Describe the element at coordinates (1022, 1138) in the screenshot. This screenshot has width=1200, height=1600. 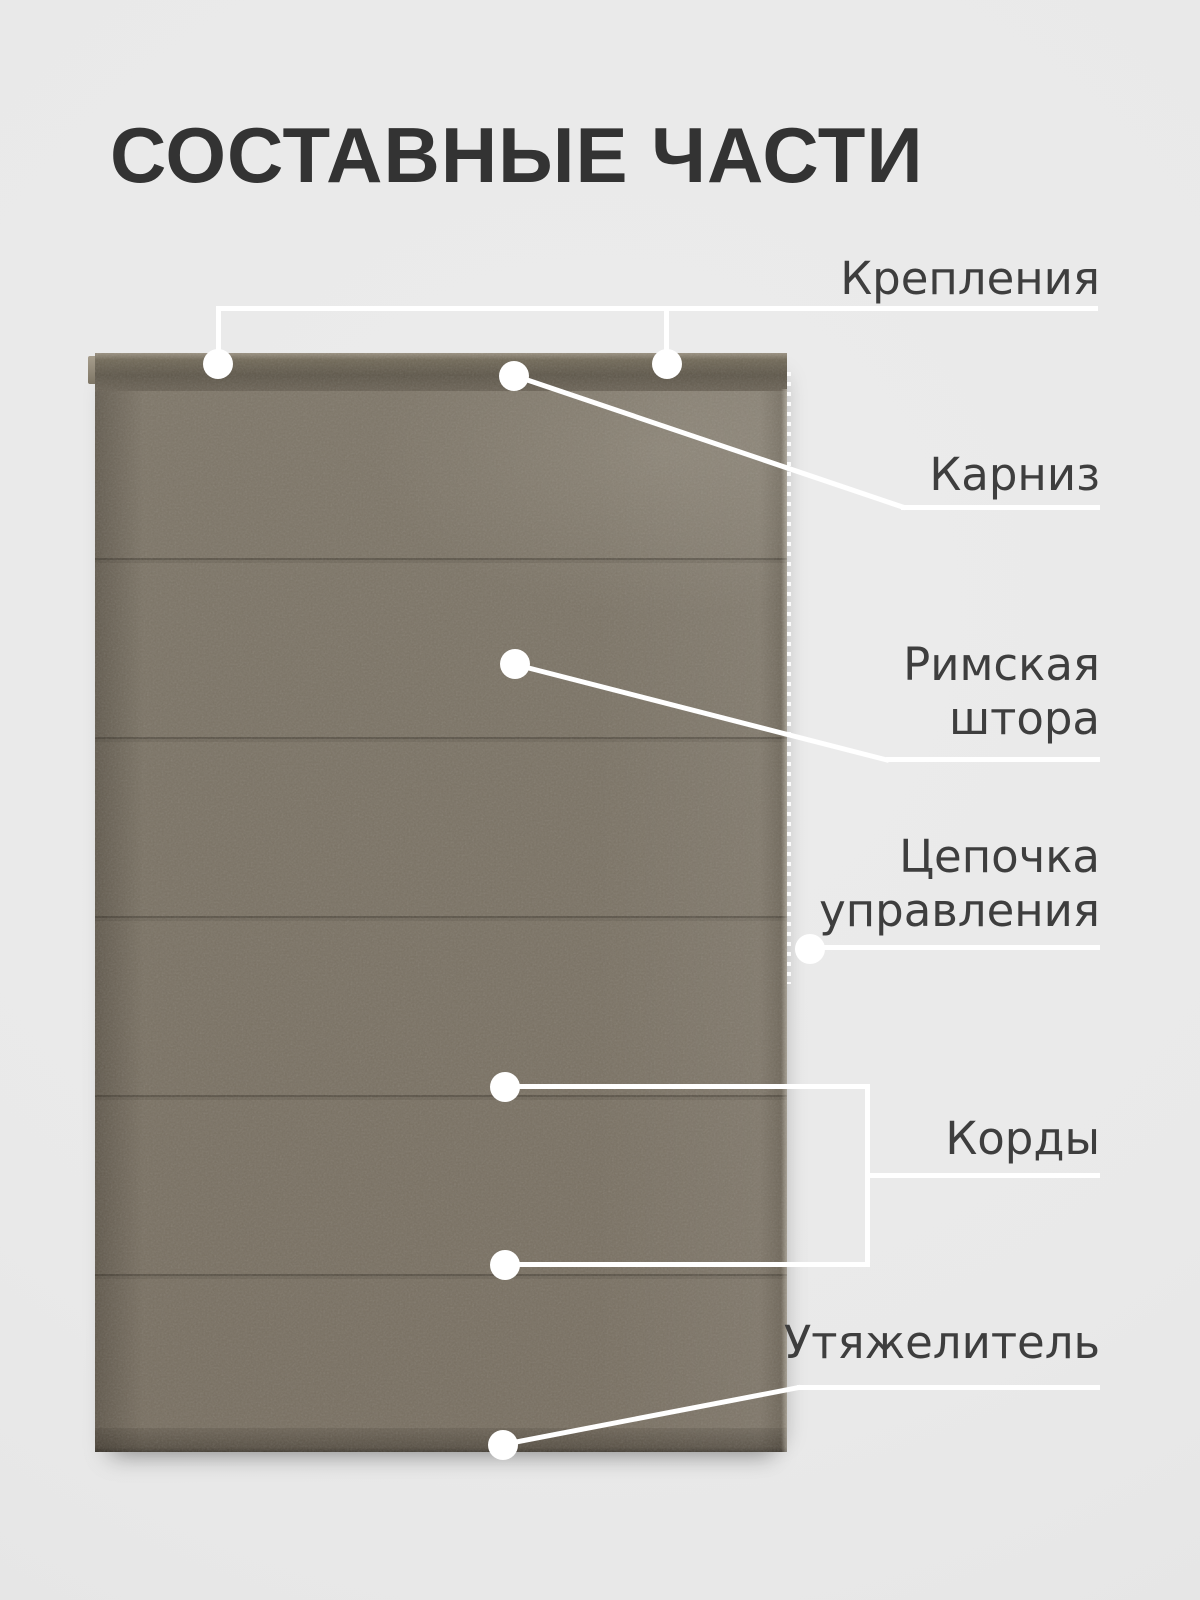
I see `label-cords: Корды` at that location.